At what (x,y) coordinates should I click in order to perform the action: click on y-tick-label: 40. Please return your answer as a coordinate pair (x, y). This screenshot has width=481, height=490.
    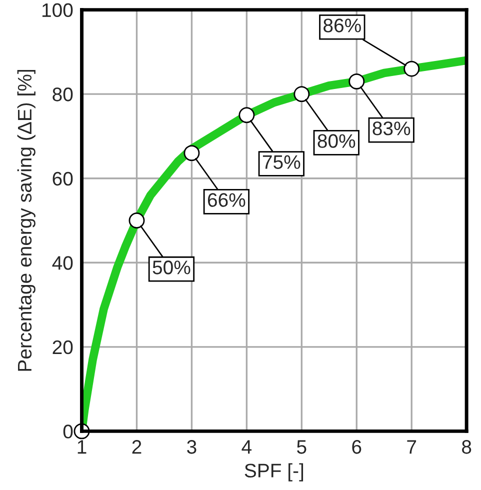
    Looking at the image, I should click on (62, 263).